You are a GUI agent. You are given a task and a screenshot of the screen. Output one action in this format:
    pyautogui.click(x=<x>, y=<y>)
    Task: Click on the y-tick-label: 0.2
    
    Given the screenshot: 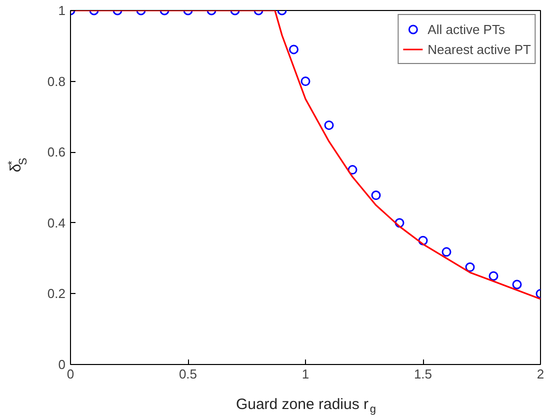 What is the action you would take?
    pyautogui.click(x=56, y=294)
    